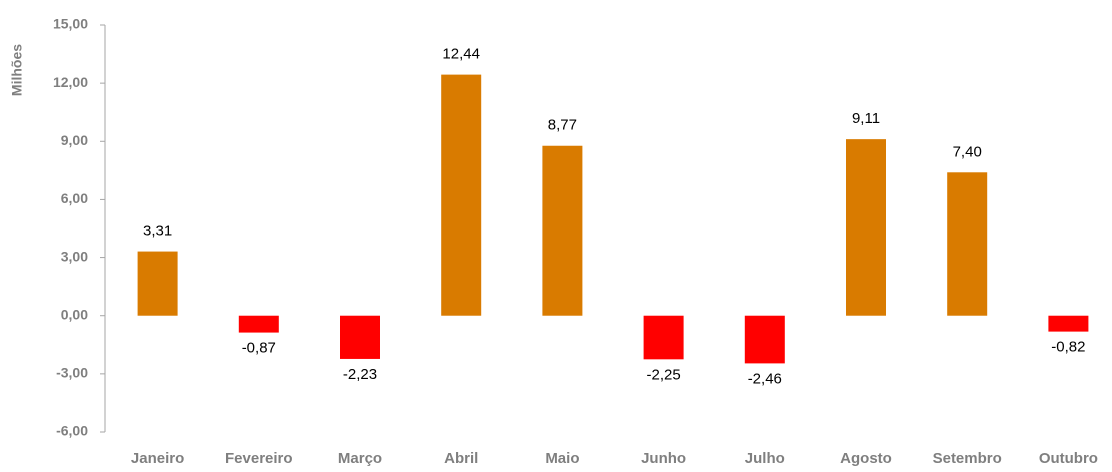 This screenshot has width=1112, height=472. I want to click on x-tick-label: Junho, so click(663, 458).